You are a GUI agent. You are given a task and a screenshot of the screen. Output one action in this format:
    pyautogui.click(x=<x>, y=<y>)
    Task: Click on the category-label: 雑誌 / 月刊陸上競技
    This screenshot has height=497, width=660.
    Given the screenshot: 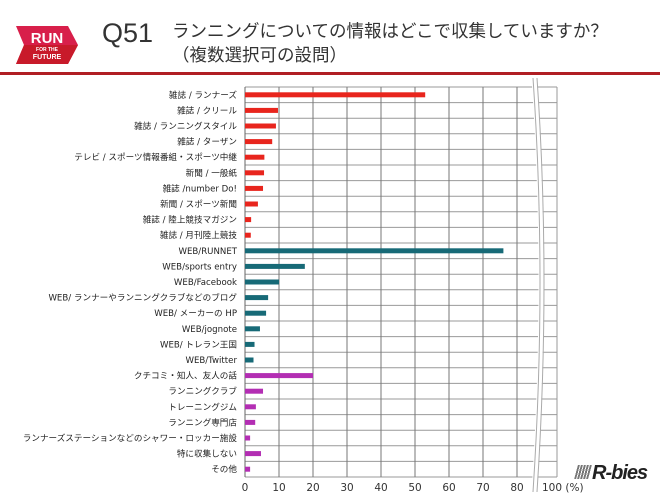 What is the action you would take?
    pyautogui.click(x=199, y=235)
    